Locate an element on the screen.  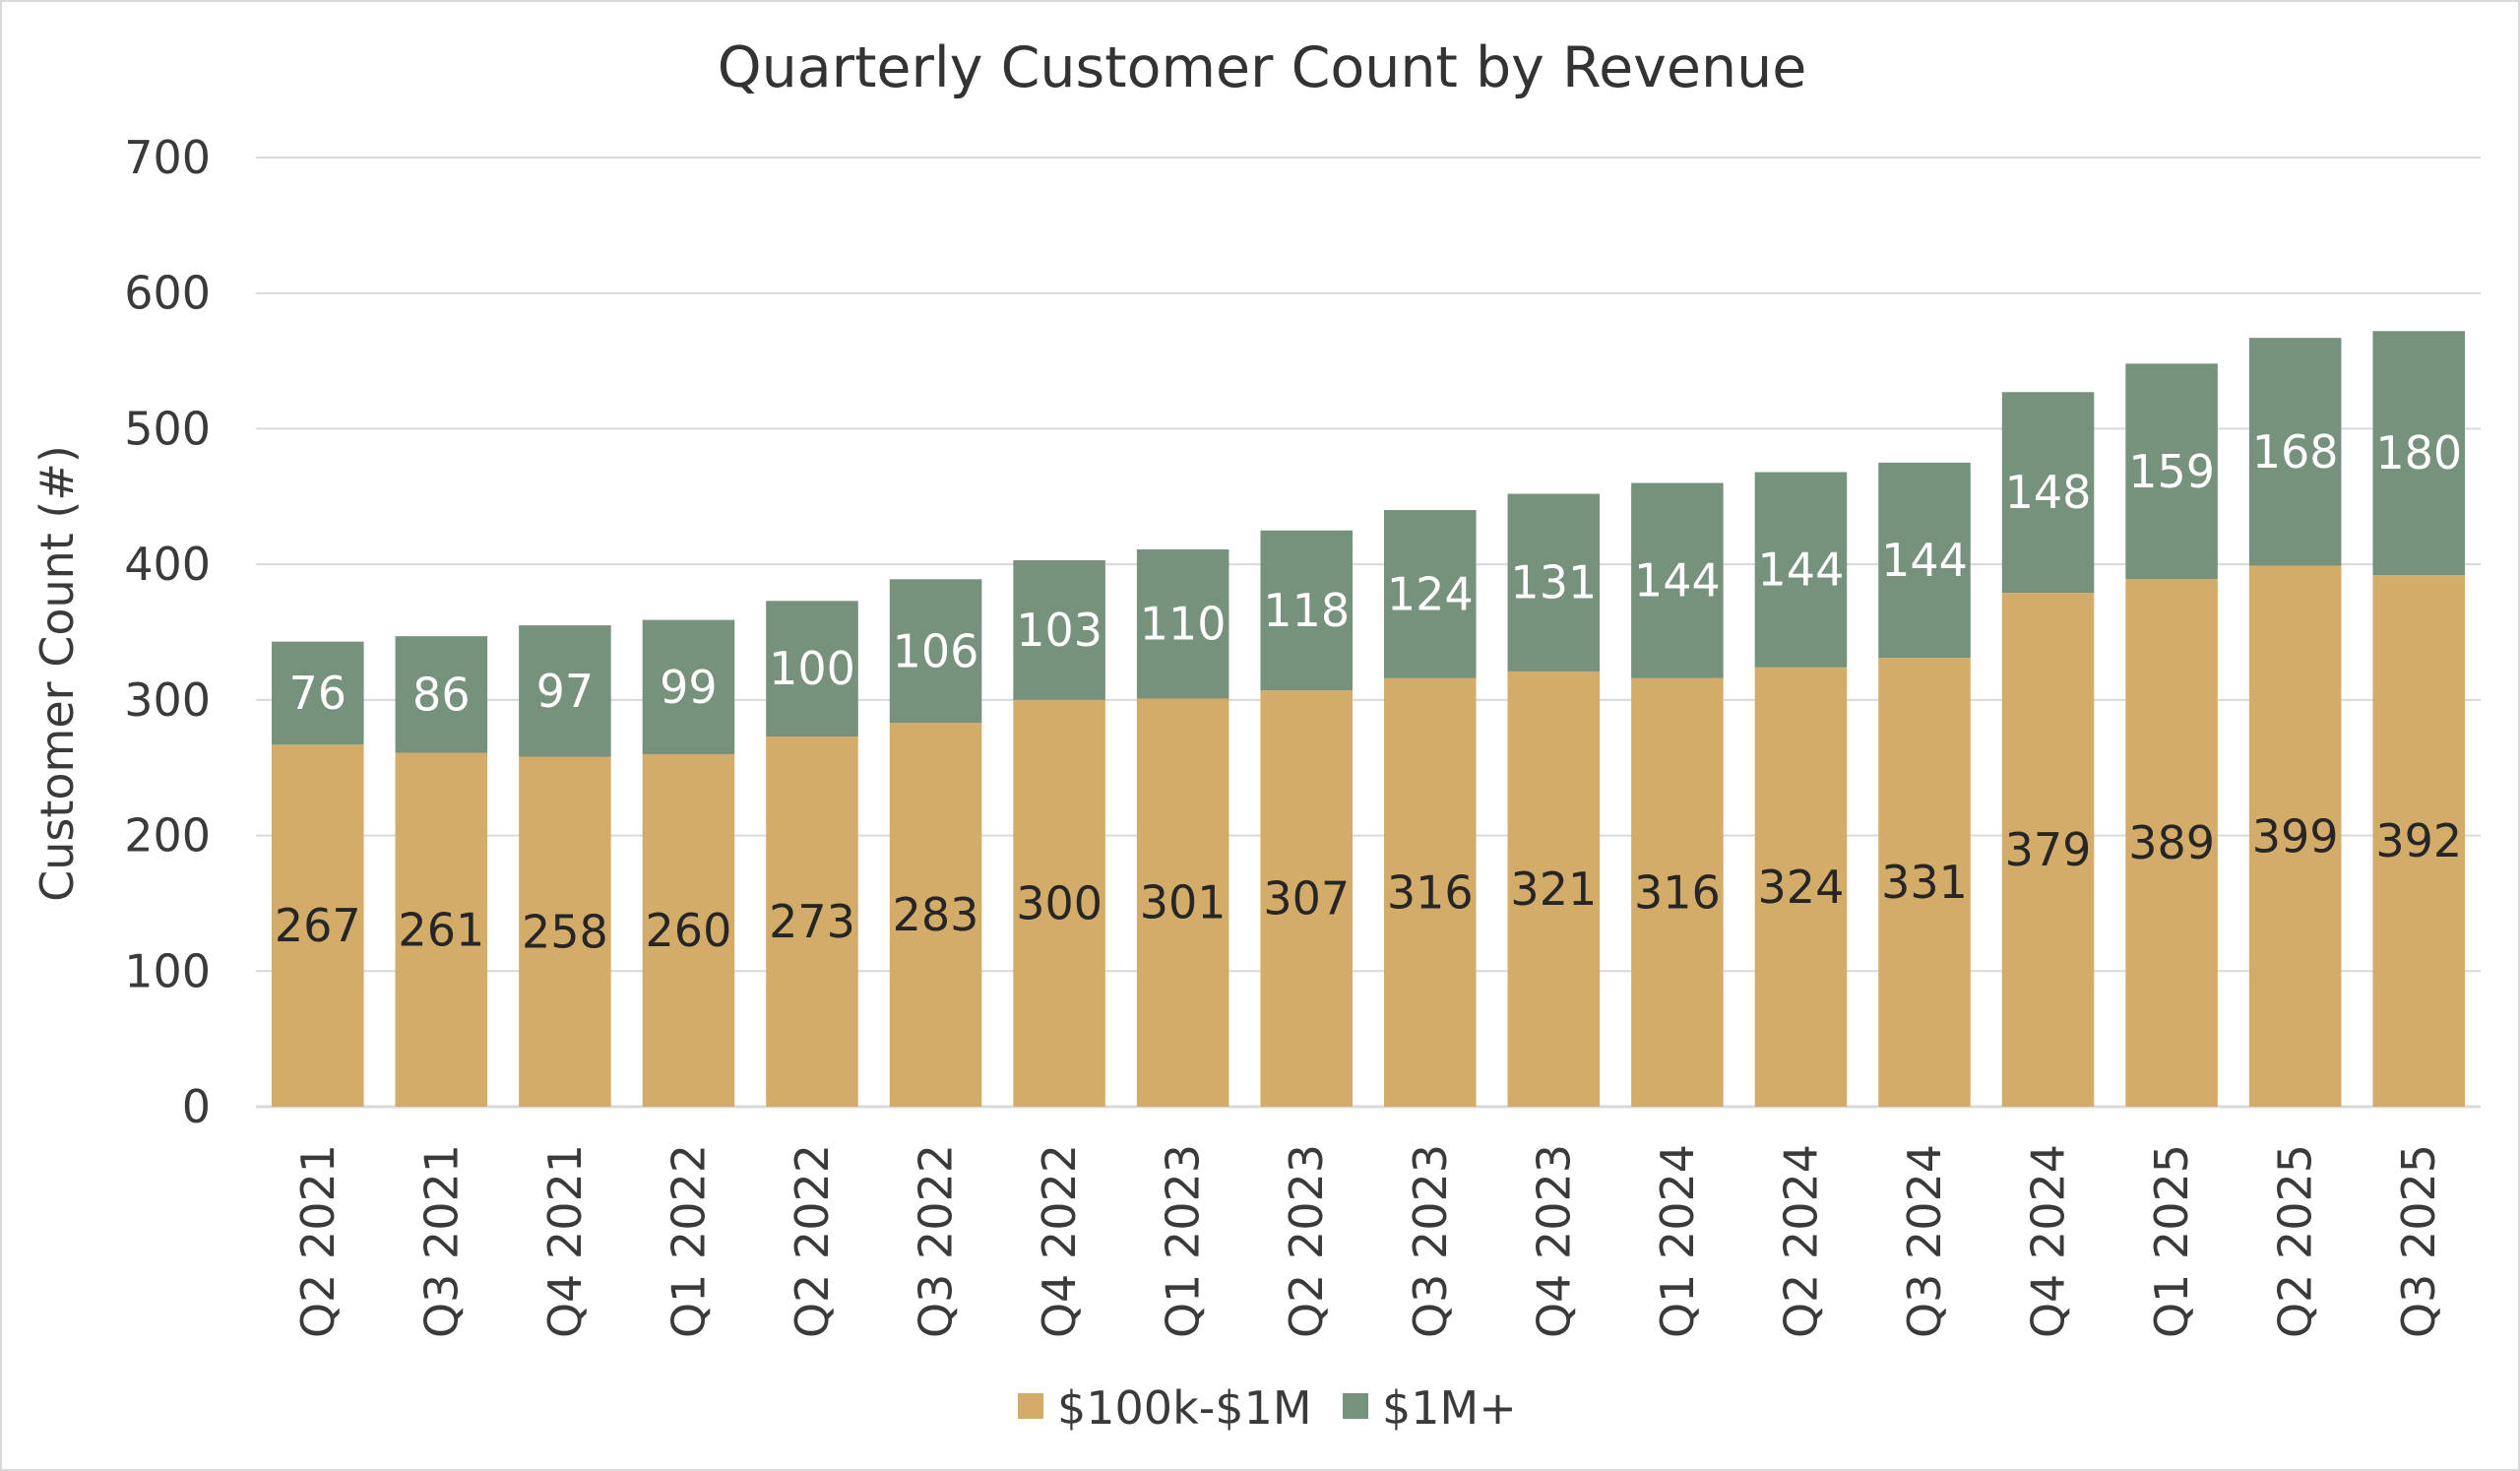
x-tick-label: Q3 2021 is located at coordinates (441, 1241).